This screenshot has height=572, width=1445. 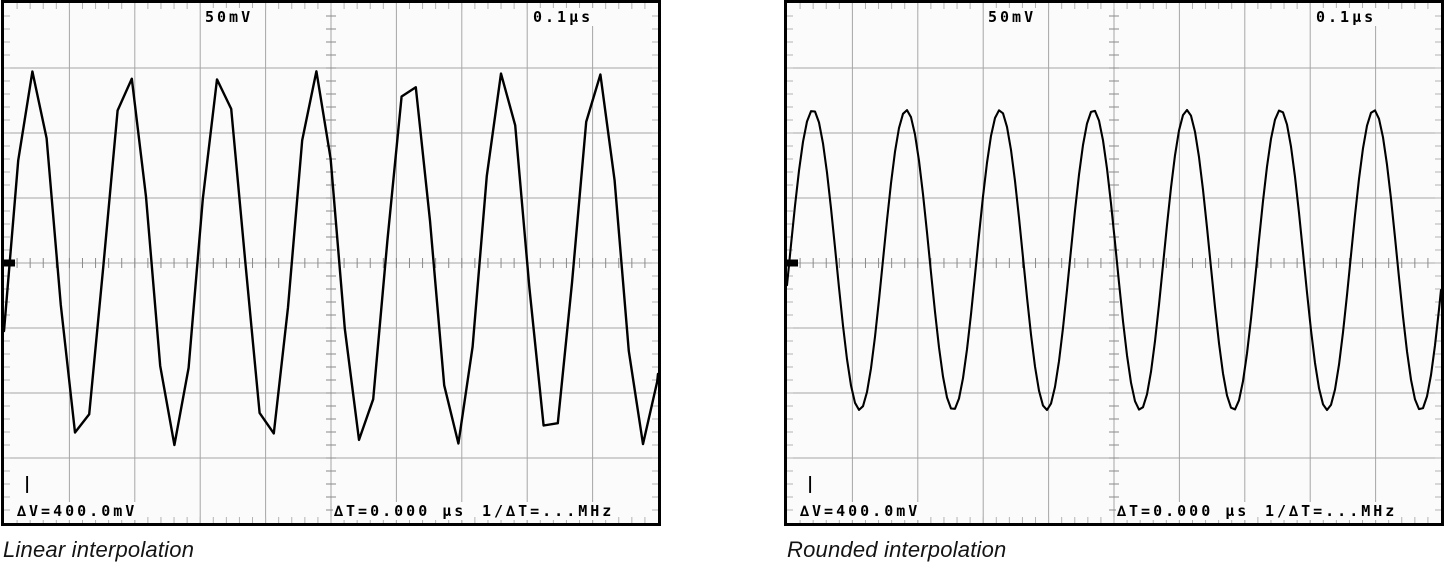 What do you see at coordinates (897, 549) in the screenshot?
I see `caption-rounded-interpolation: Rounded interpolation` at bounding box center [897, 549].